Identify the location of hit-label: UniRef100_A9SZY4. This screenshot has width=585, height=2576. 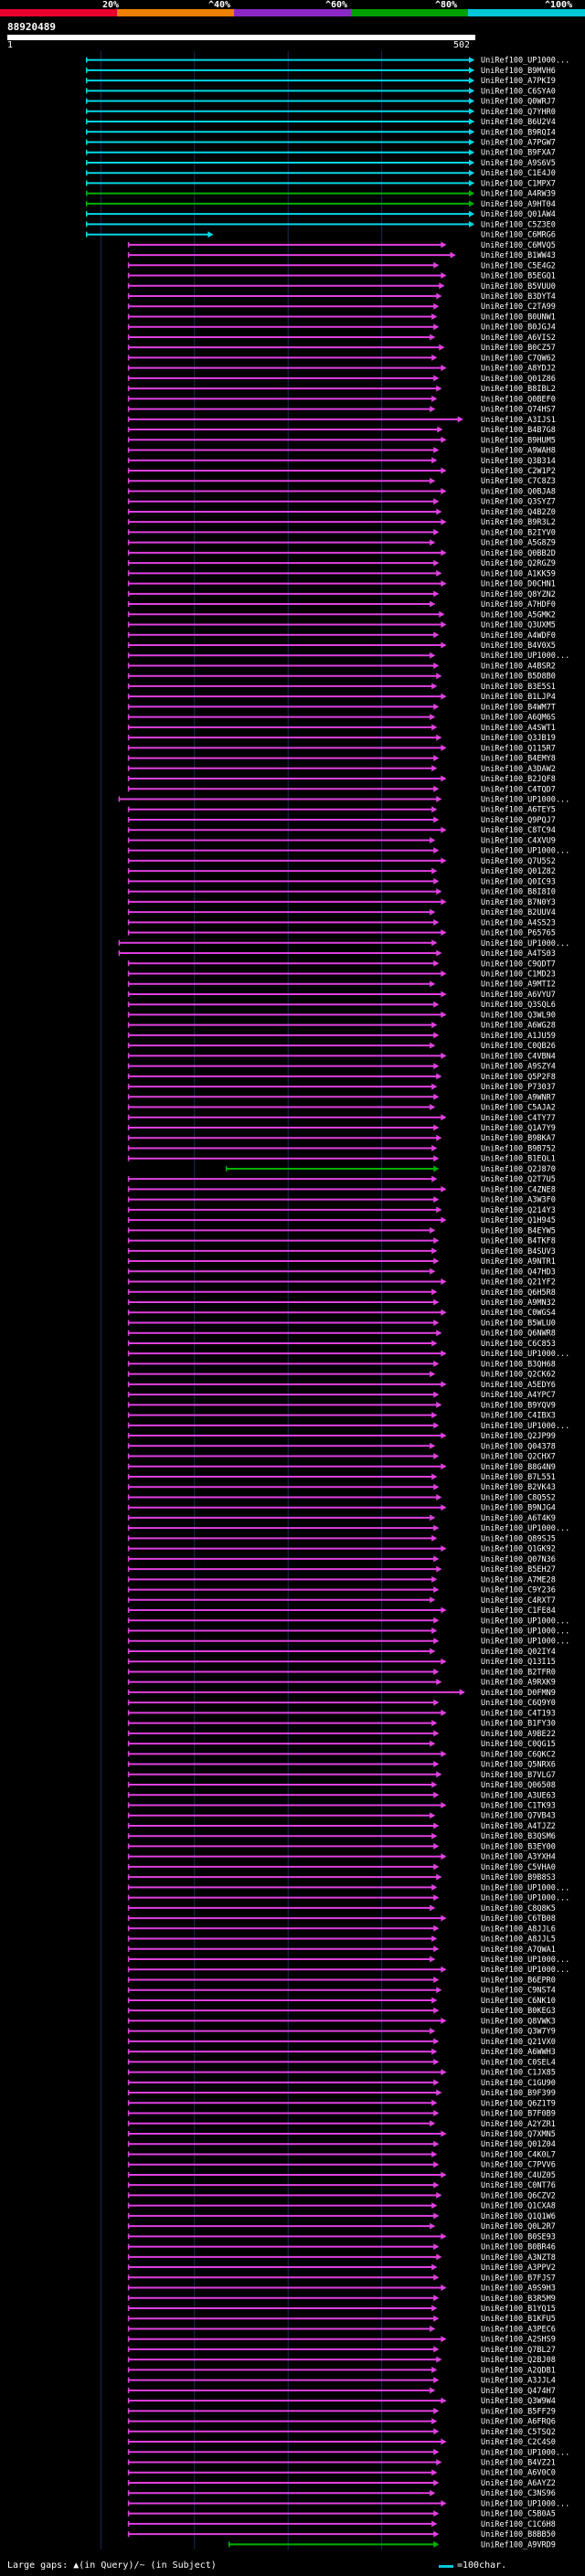
(518, 1067).